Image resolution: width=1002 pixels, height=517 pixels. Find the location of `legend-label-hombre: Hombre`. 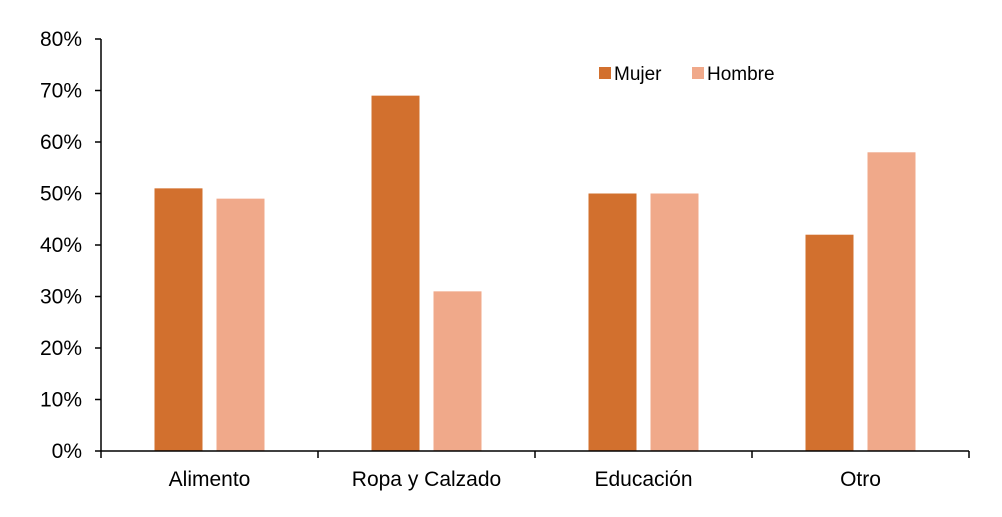

legend-label-hombre: Hombre is located at coordinates (741, 74).